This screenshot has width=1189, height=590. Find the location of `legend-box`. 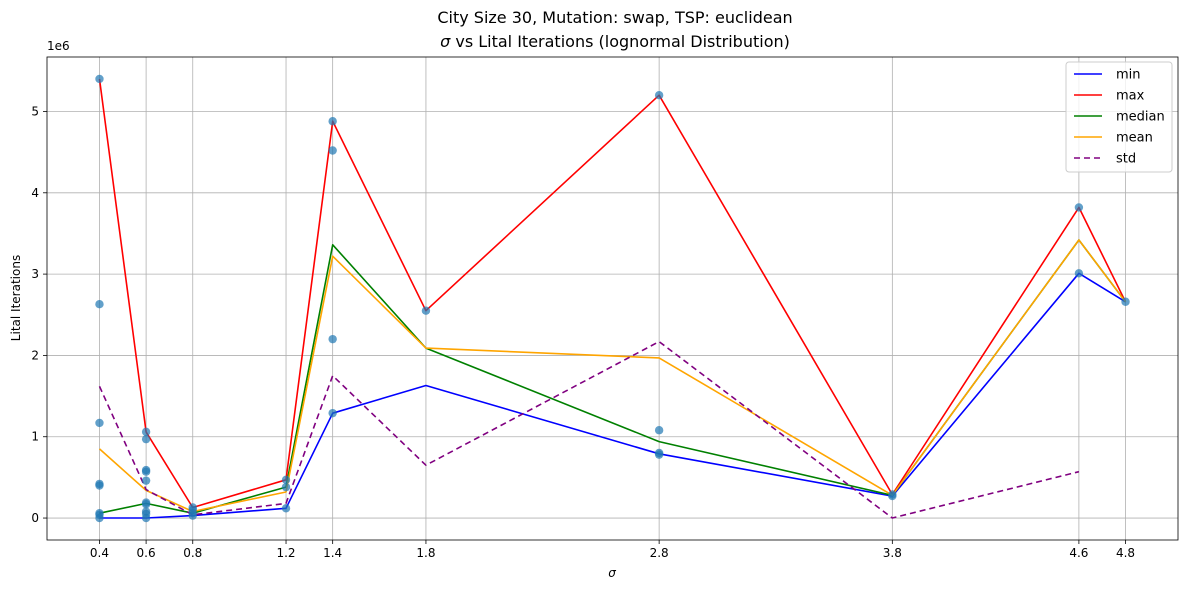

legend-box is located at coordinates (1119, 117).